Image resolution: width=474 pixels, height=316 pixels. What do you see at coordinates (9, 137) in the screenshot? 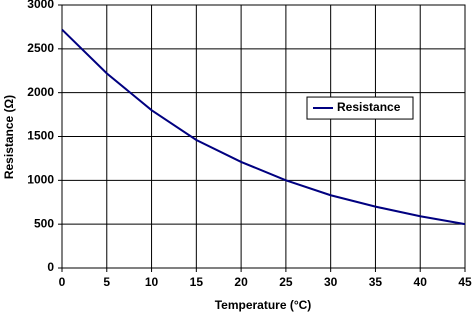
I see `y-axis-label: Resistance (Ω)` at bounding box center [9, 137].